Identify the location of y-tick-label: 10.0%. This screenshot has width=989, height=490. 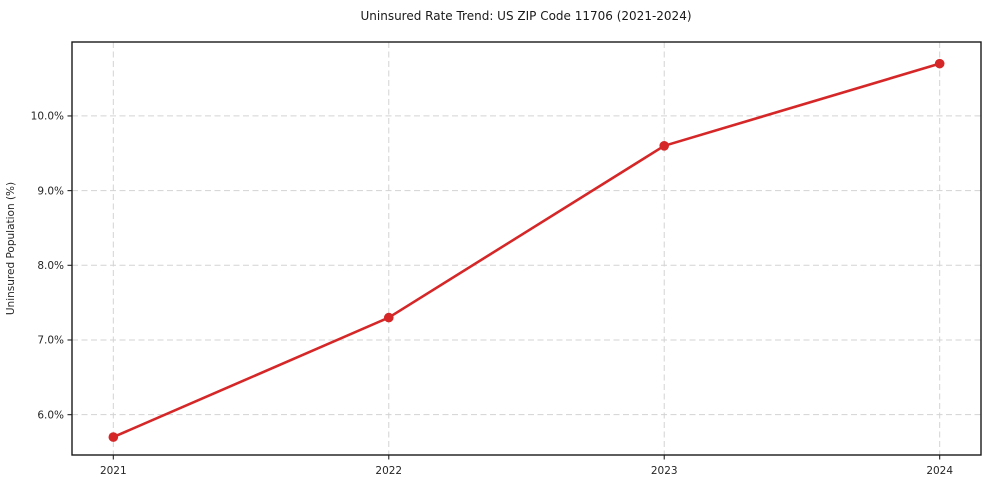
(47, 117).